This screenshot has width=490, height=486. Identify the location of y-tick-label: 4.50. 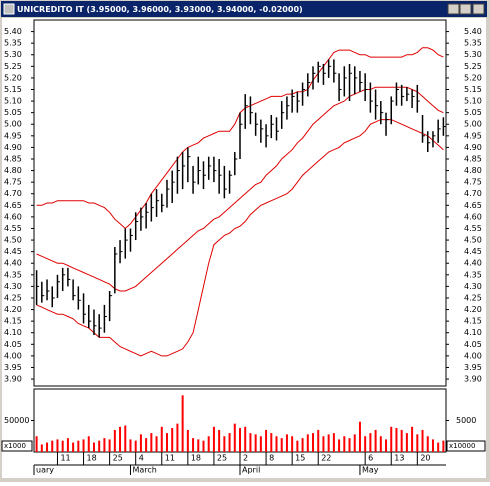
(13, 240).